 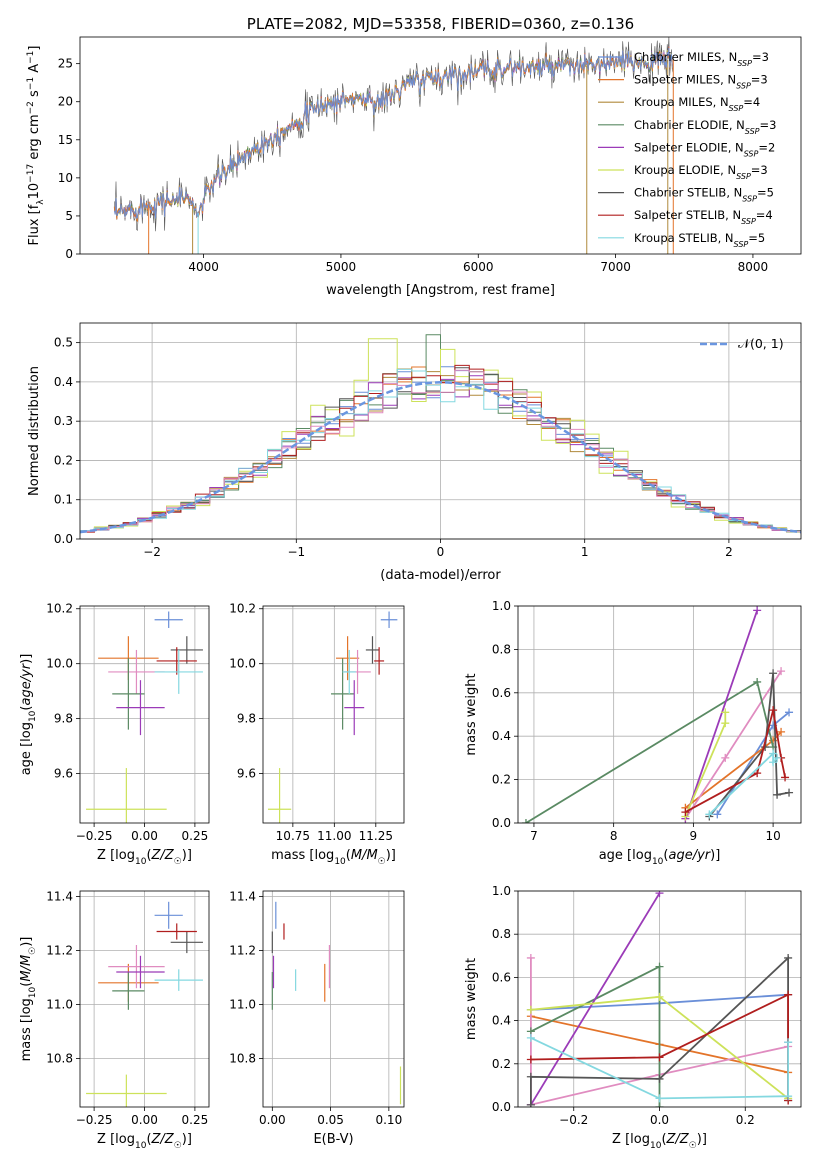 What do you see at coordinates (152, 552) in the screenshot?
I see `x-tick-label: −2` at bounding box center [152, 552].